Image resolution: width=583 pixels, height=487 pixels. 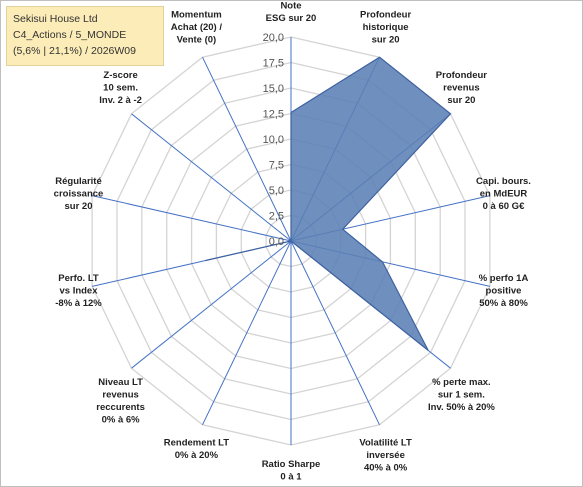 I want to click on axis-label-line: Note, so click(x=290, y=6).